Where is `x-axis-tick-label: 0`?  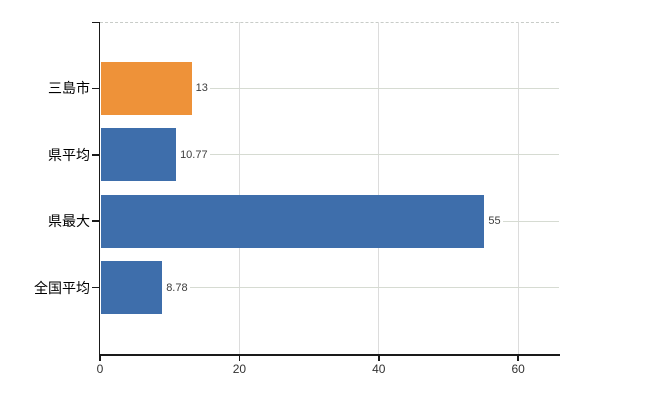
x-axis-tick-label: 0 is located at coordinates (100, 369).